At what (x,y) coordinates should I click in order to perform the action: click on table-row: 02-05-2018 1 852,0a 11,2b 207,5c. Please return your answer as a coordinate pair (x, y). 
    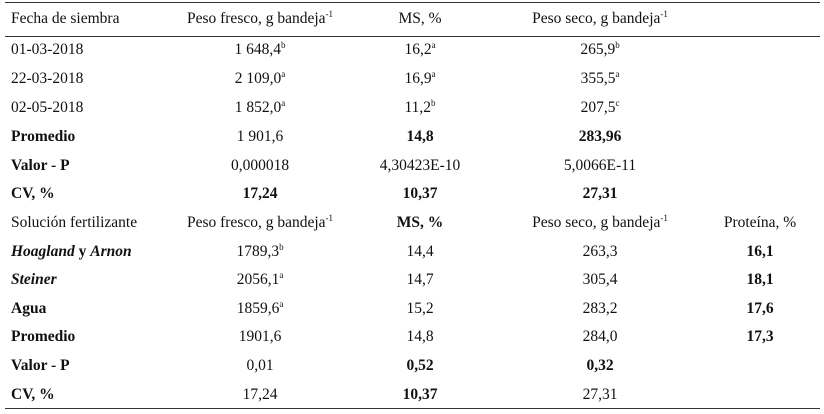
    Looking at the image, I should click on (315, 107).